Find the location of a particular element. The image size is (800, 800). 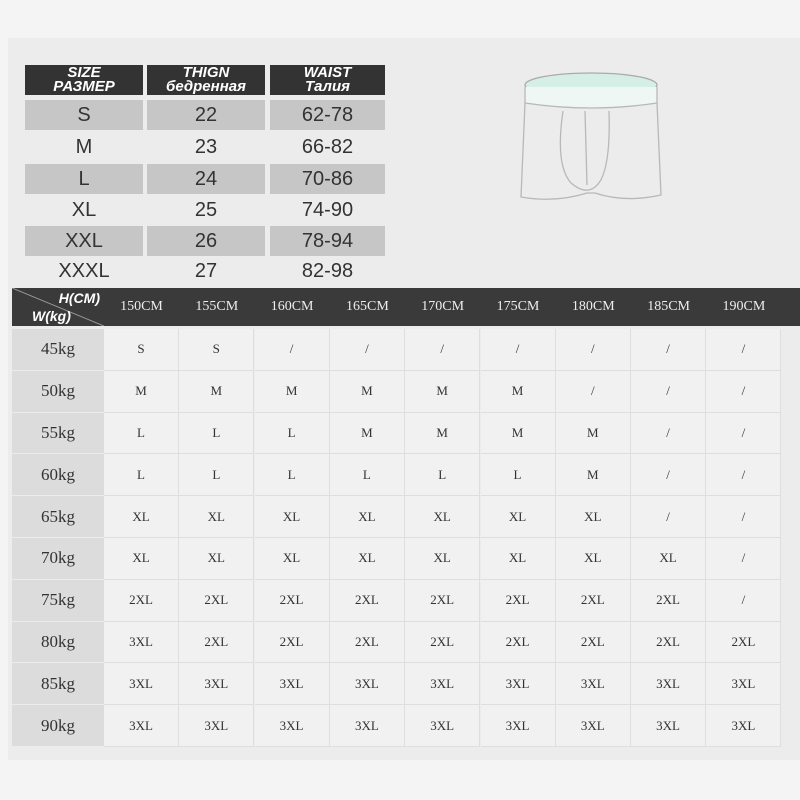

size-table-size-cell: XXXL is located at coordinates (84, 270).